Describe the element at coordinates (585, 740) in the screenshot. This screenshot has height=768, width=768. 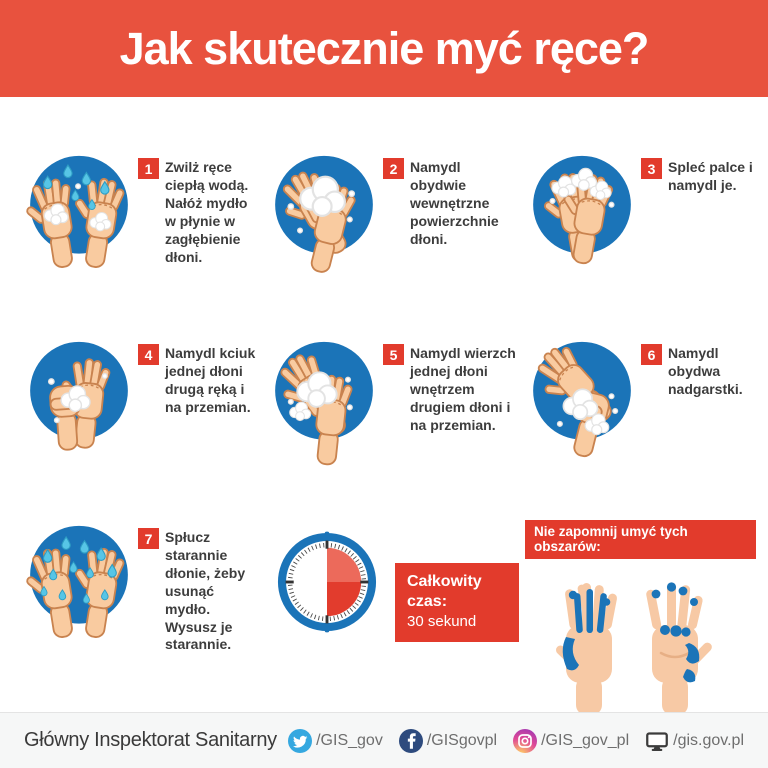
I see `social-handle: /GIS_gov_pl` at that location.